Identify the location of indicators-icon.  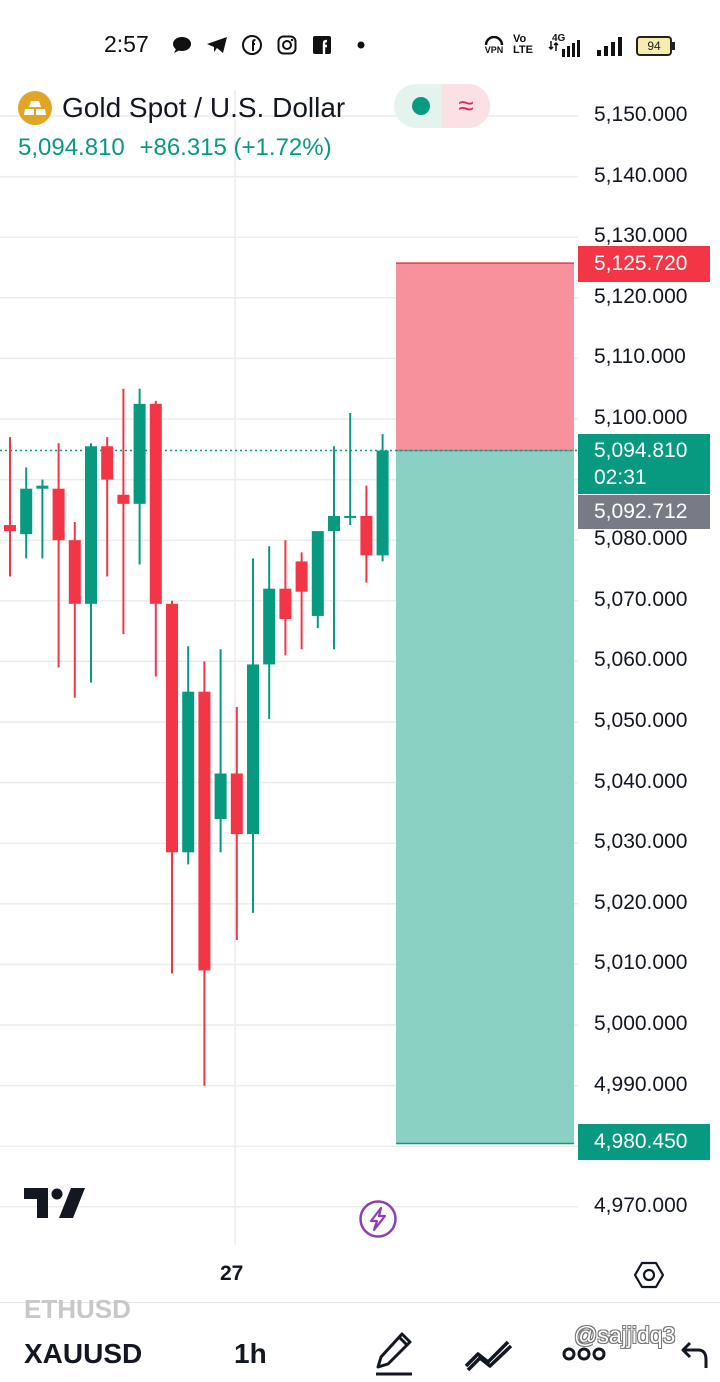
(489, 1355).